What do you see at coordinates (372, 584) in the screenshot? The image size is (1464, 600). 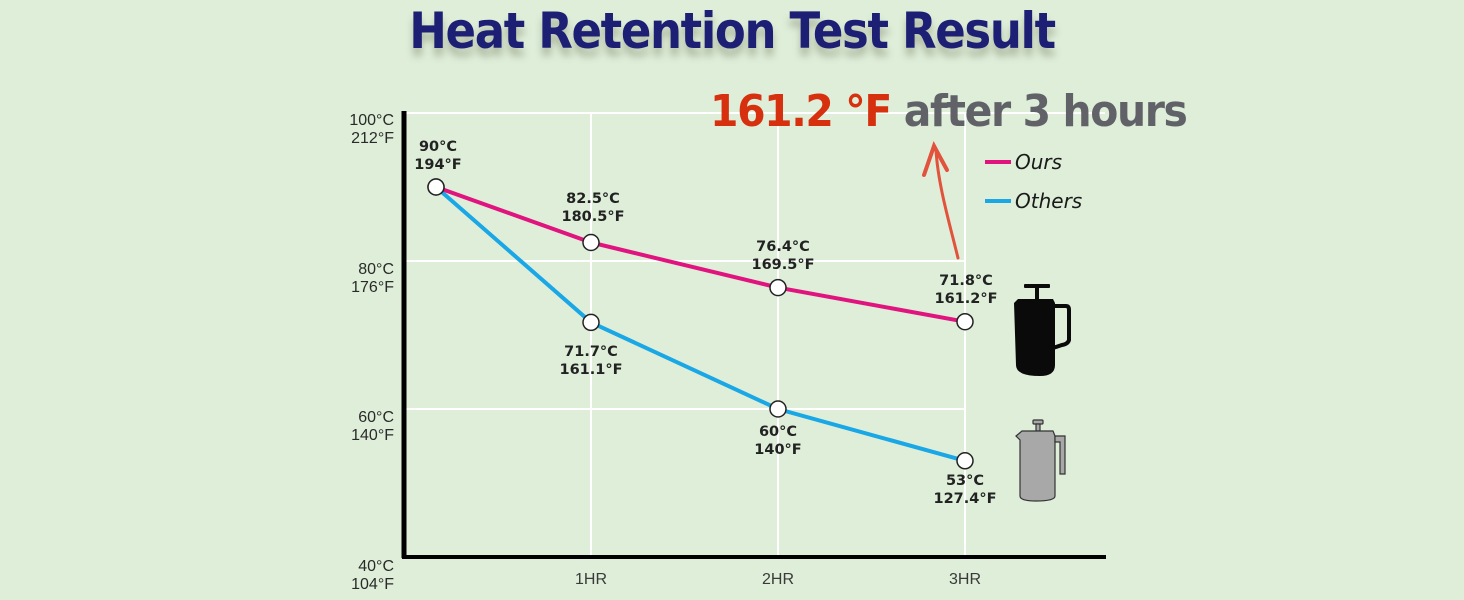 I see `y-tick-fahrenheit: 104°F` at bounding box center [372, 584].